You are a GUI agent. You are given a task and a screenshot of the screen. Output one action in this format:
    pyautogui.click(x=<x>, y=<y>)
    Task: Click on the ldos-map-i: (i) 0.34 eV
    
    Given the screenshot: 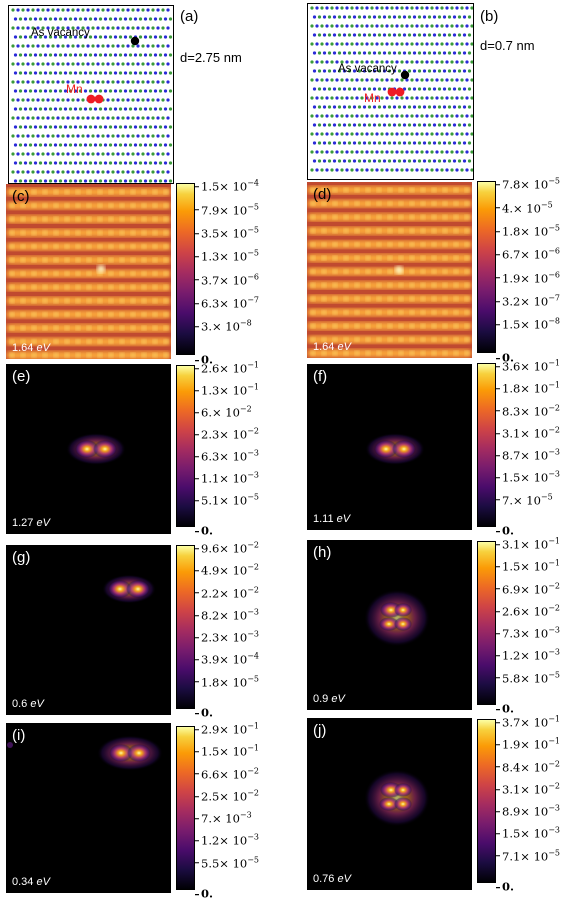 What is the action you would take?
    pyautogui.click(x=88, y=808)
    